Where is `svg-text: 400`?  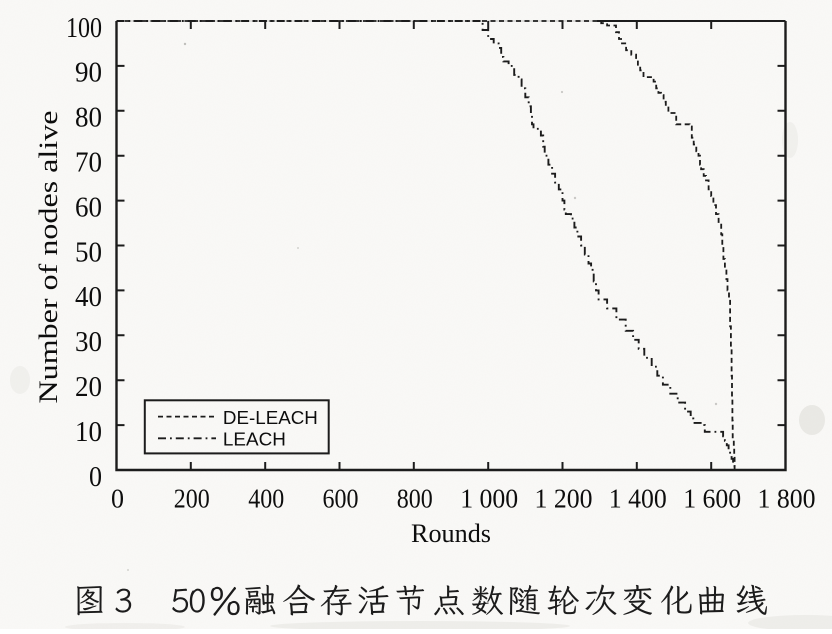 svg-text: 400 is located at coordinates (266, 499).